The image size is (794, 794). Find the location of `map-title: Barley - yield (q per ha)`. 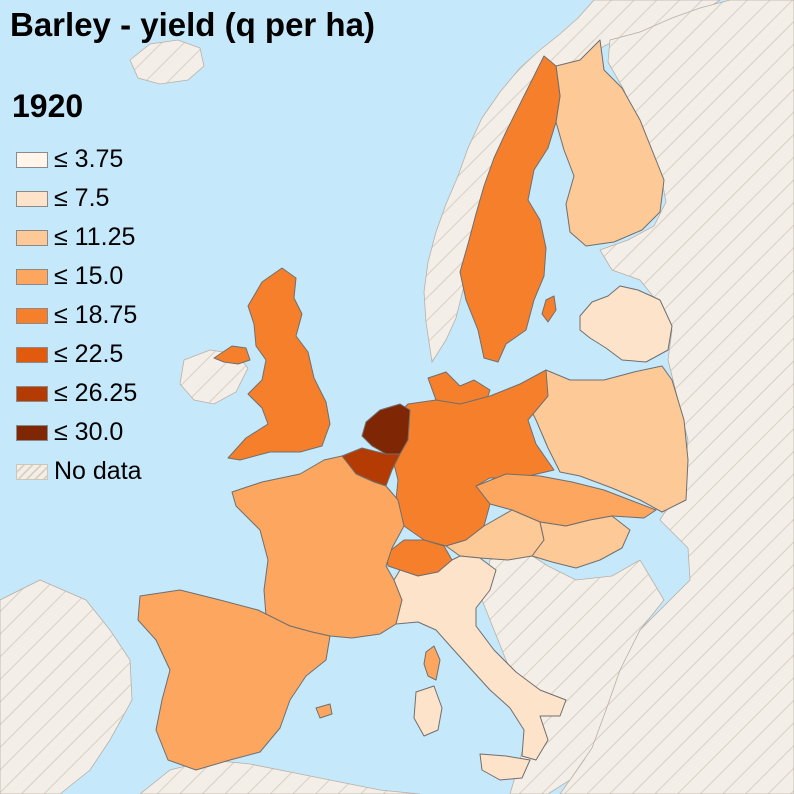

map-title: Barley - yield (q per ha) is located at coordinates (192, 24).